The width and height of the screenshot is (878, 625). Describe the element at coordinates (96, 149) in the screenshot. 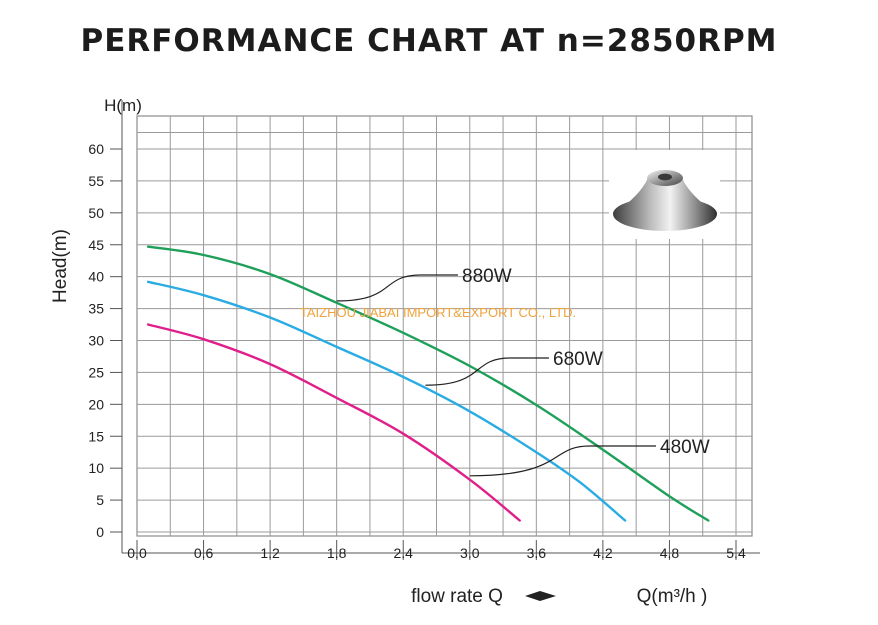

I see `y-tick-label: 60` at that location.